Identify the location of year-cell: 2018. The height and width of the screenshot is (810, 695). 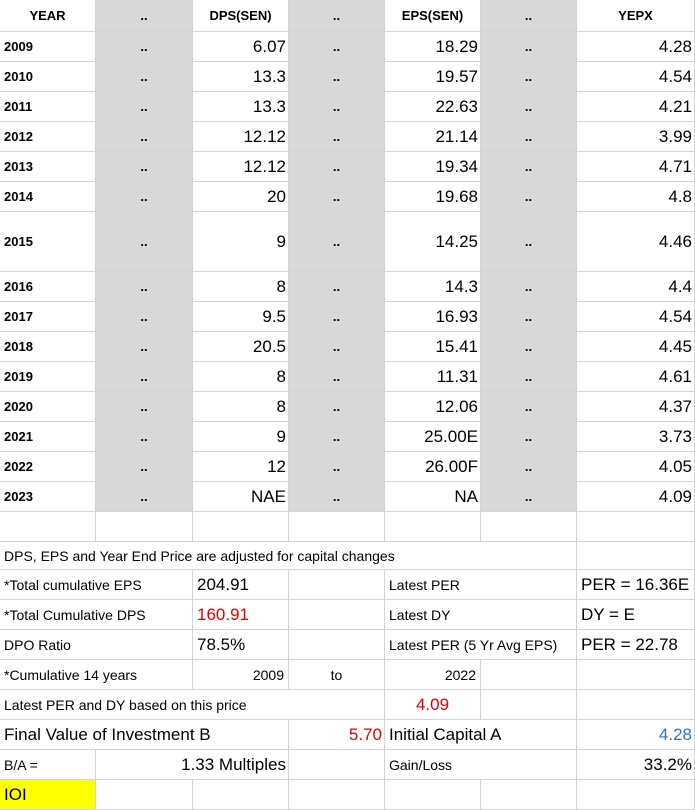
(48, 347).